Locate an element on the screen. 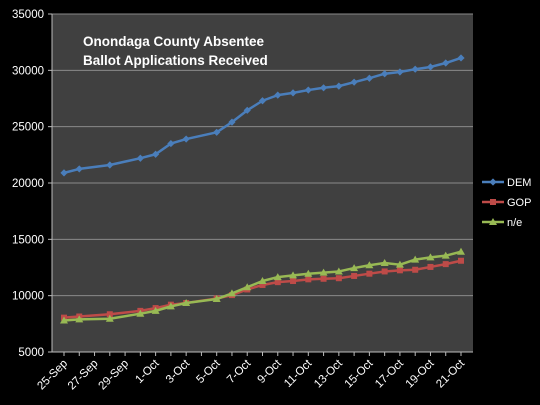 The width and height of the screenshot is (540, 405). chart-title-line-1: Onondaga County Absentee is located at coordinates (174, 41).